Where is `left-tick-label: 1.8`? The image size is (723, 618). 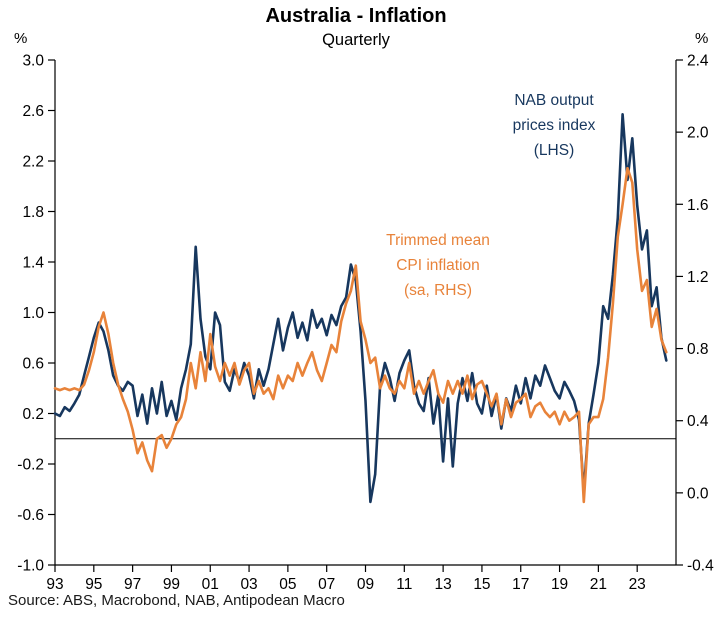 left-tick-label: 1.8 is located at coordinates (33, 212).